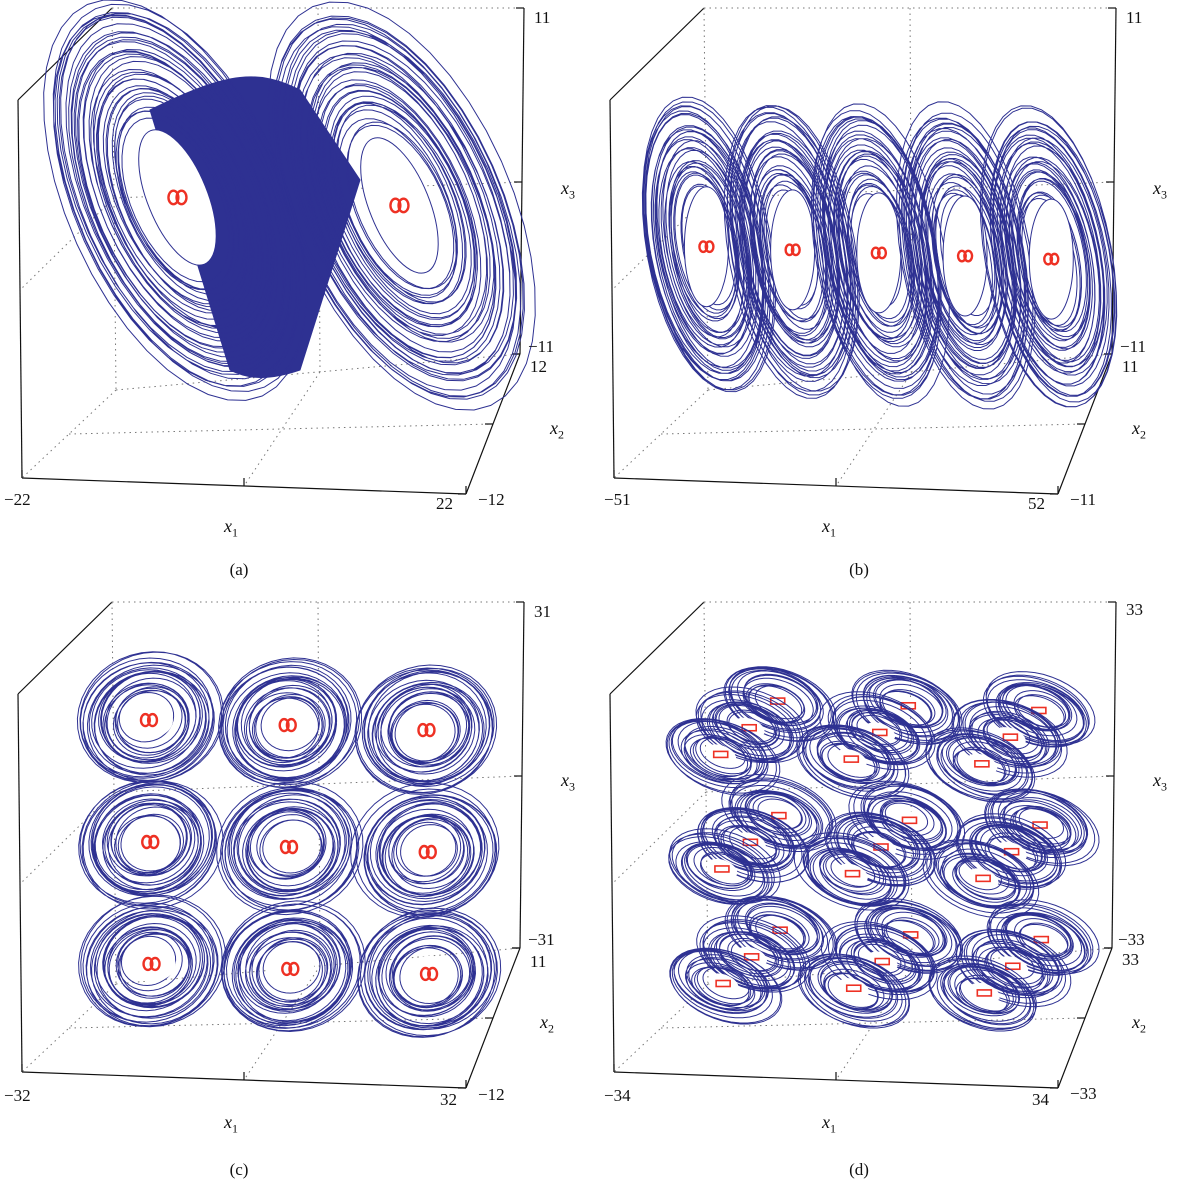 The width and height of the screenshot is (1183, 1187). Describe the element at coordinates (1114, 775) in the screenshot. I see `x3-axis-line` at that location.